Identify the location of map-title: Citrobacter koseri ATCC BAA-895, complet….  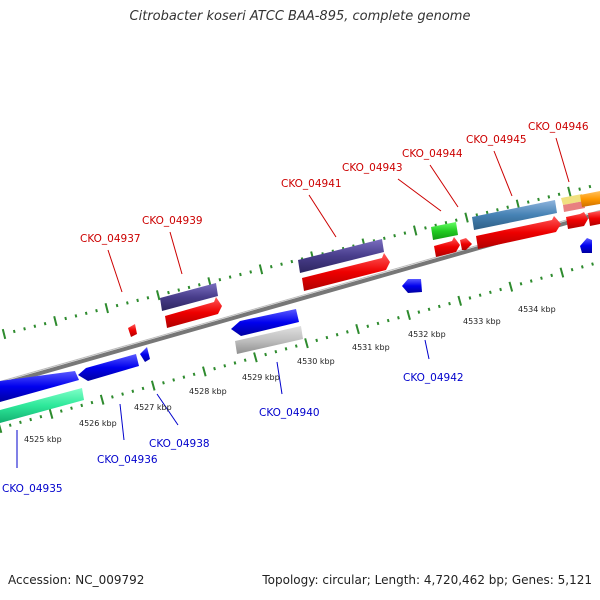
(300, 16).